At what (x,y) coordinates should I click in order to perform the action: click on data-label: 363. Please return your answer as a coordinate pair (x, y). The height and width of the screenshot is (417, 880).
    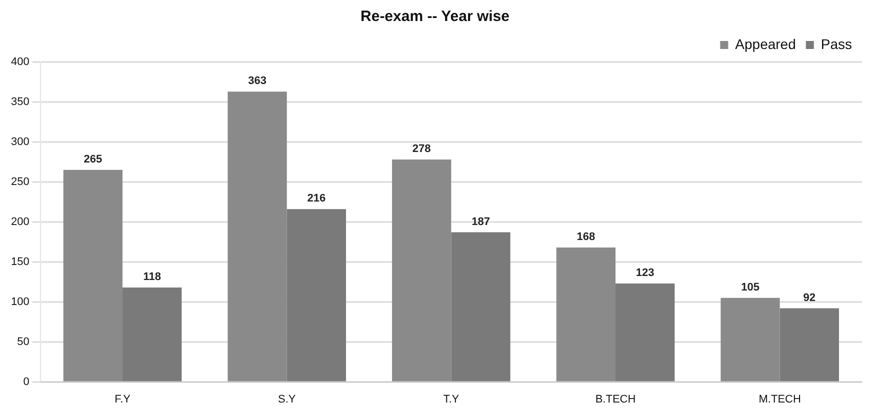
    Looking at the image, I should click on (257, 81).